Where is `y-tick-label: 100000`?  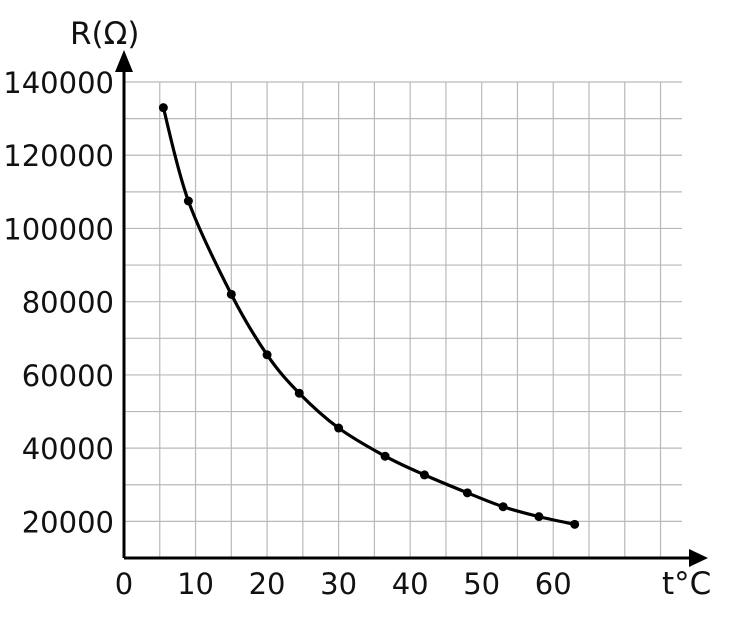 y-tick-label: 100000 is located at coordinates (58, 229).